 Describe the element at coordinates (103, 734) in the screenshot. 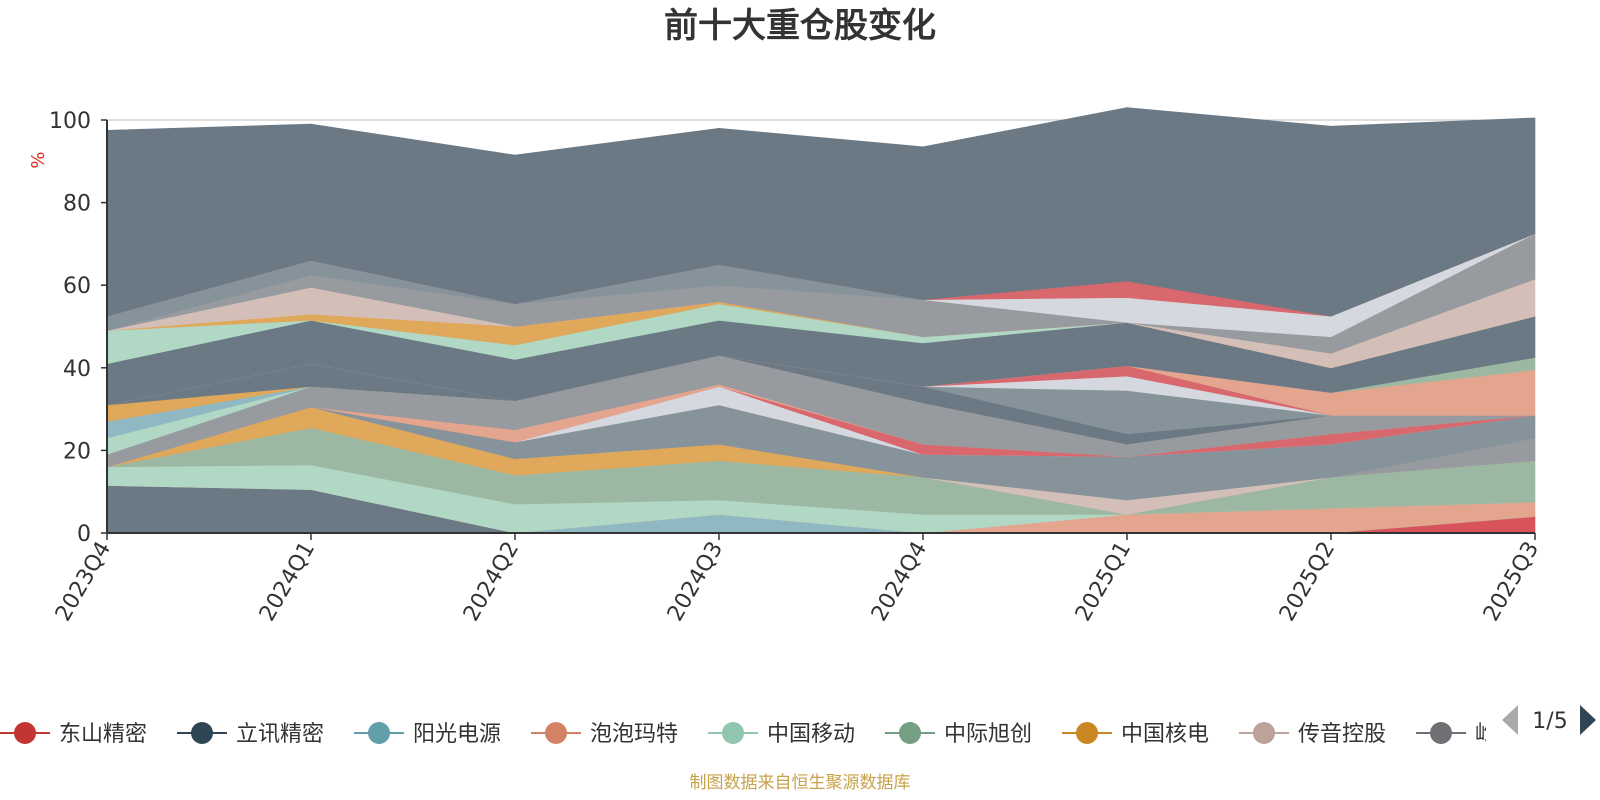

I see `legend-label: 东山精密` at that location.